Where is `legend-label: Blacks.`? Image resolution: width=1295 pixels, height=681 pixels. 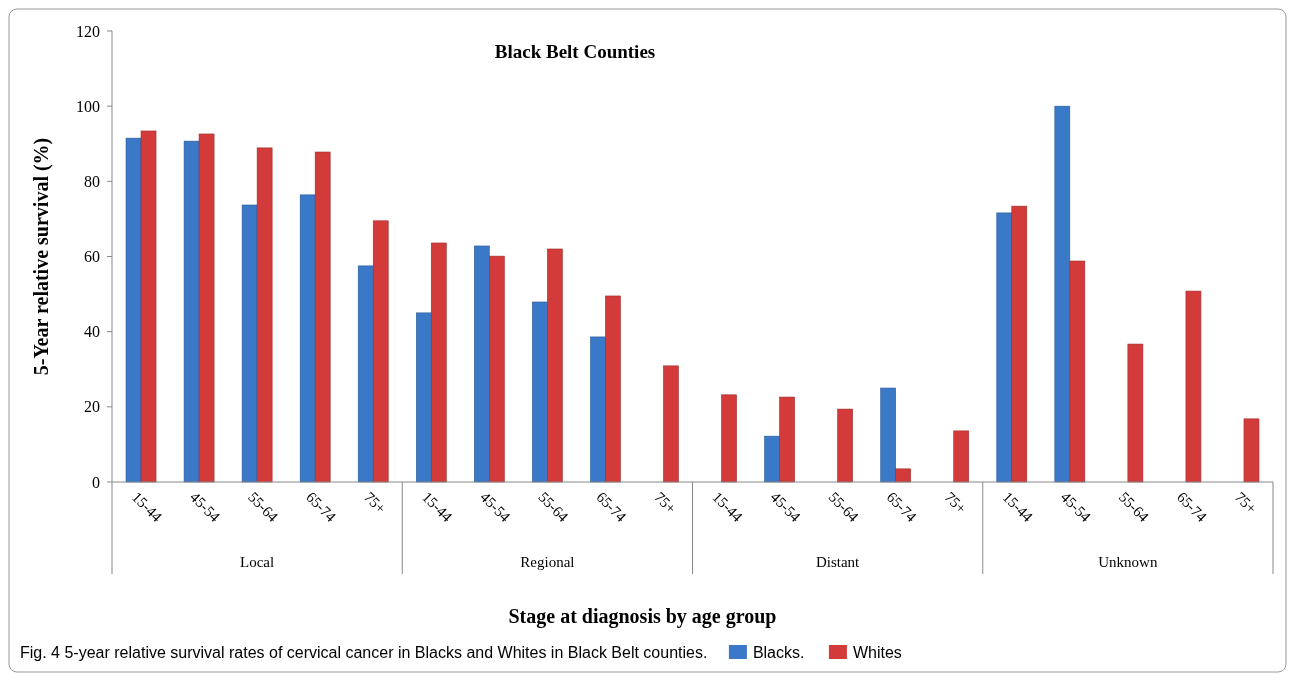
legend-label: Blacks. is located at coordinates (778, 652).